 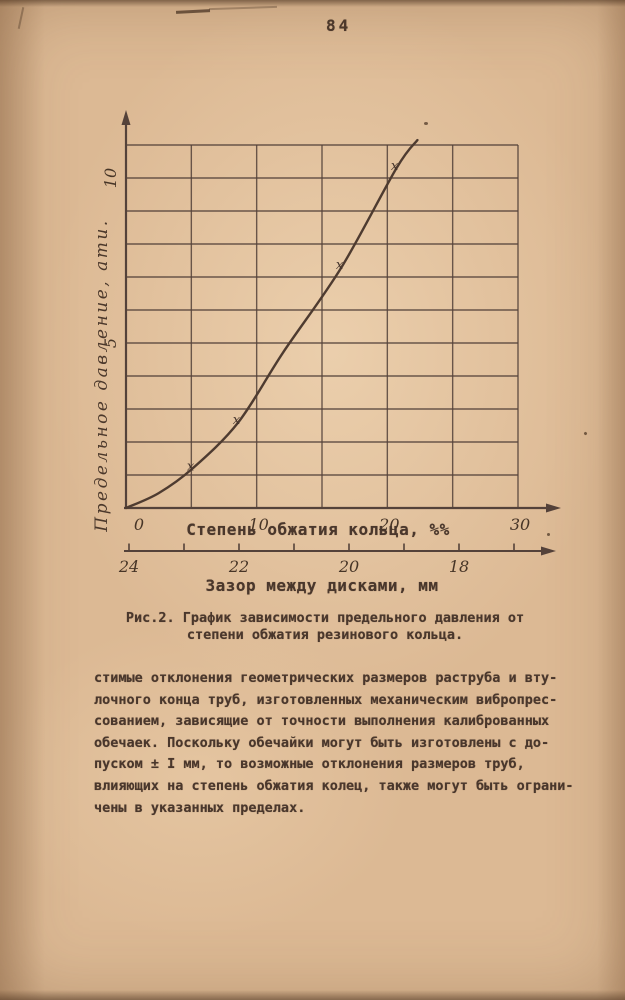 I want to click on x-tick-label: 30, so click(x=520, y=524).